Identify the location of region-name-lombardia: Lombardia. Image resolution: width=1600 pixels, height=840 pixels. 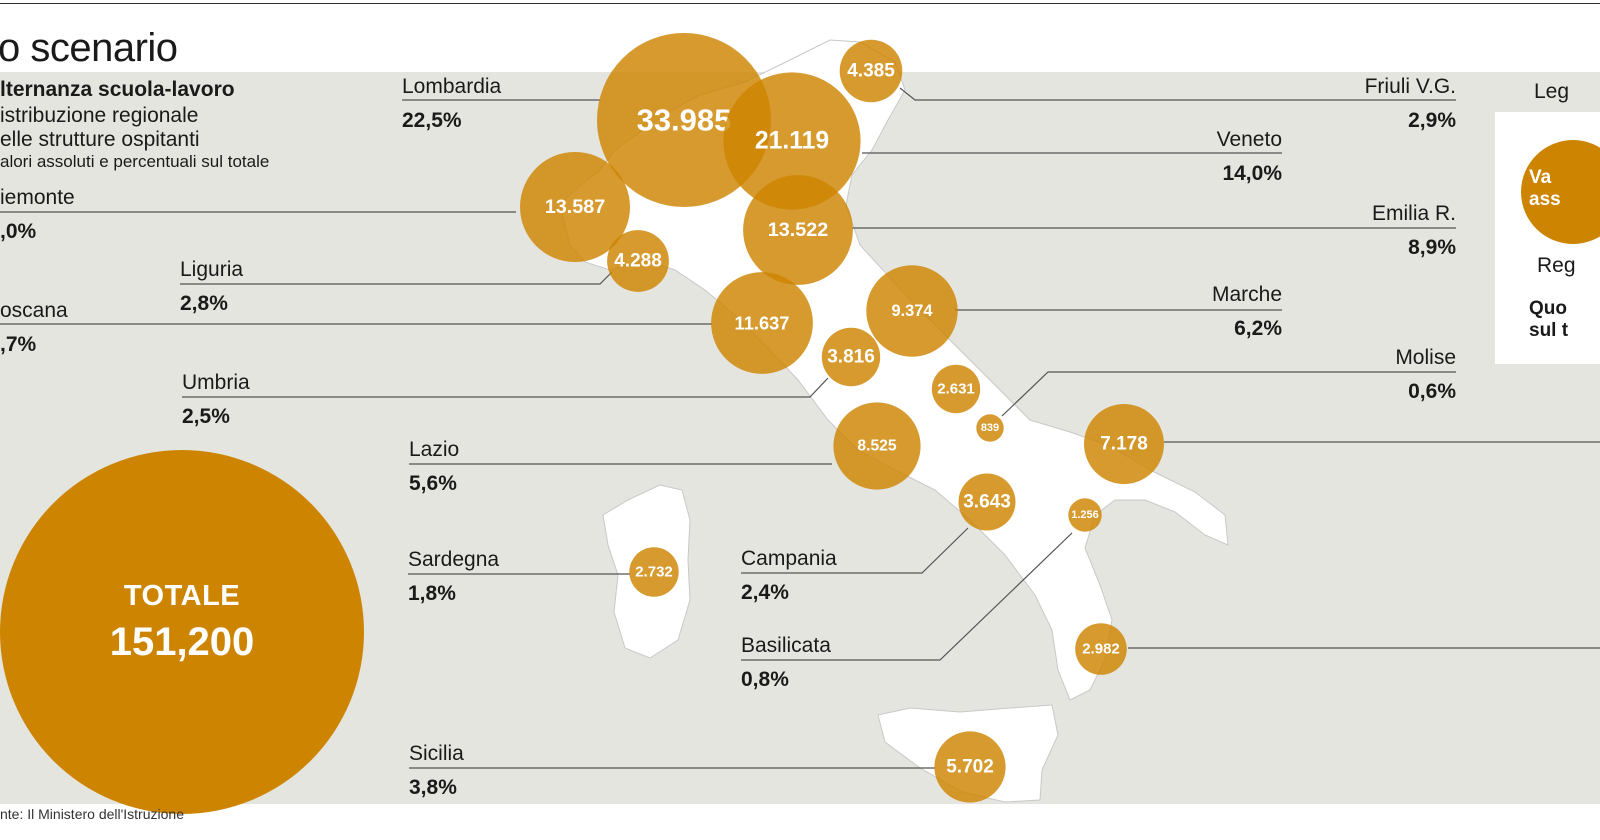
(452, 86).